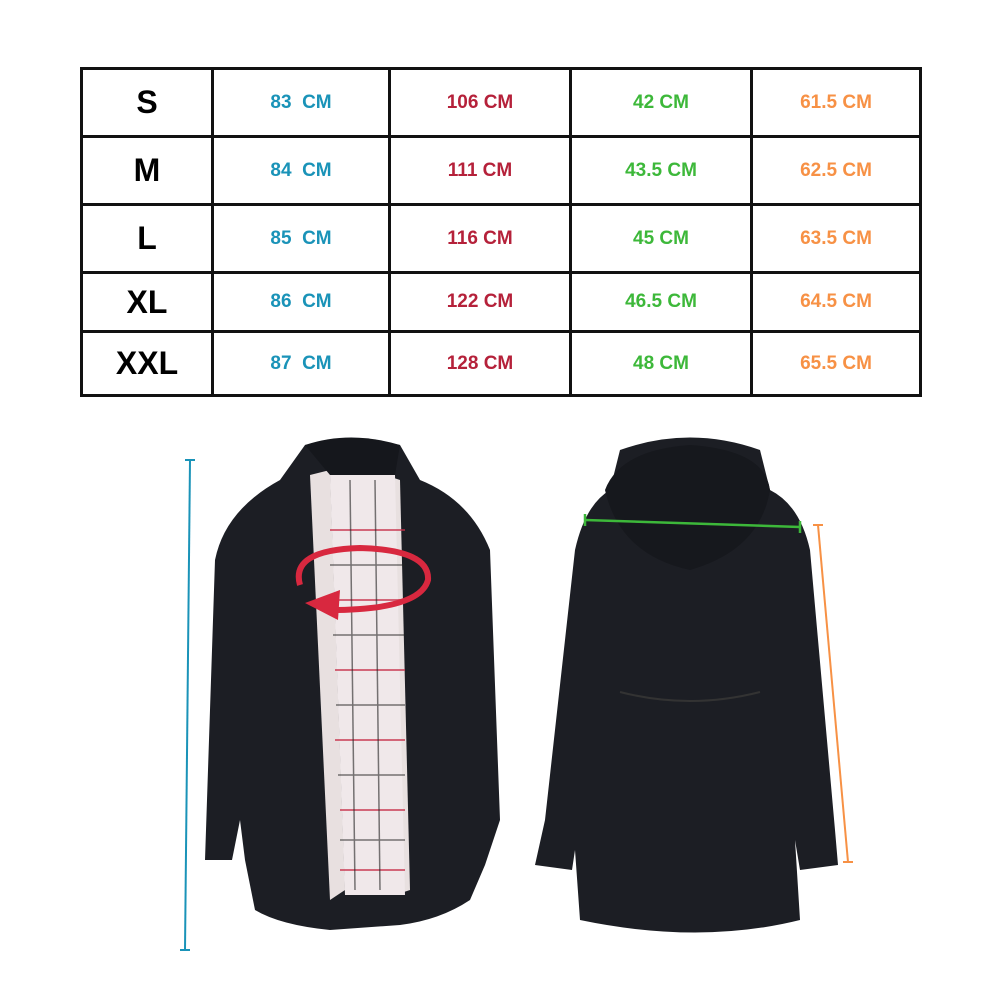 This screenshot has width=1000, height=1000. Describe the element at coordinates (187, 705) in the screenshot. I see `length-line` at that location.